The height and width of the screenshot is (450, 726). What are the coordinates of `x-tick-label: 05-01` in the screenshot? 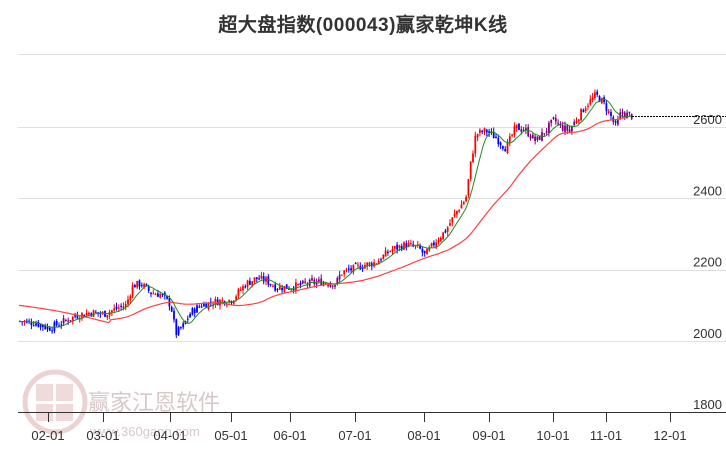 It's located at (230, 435).